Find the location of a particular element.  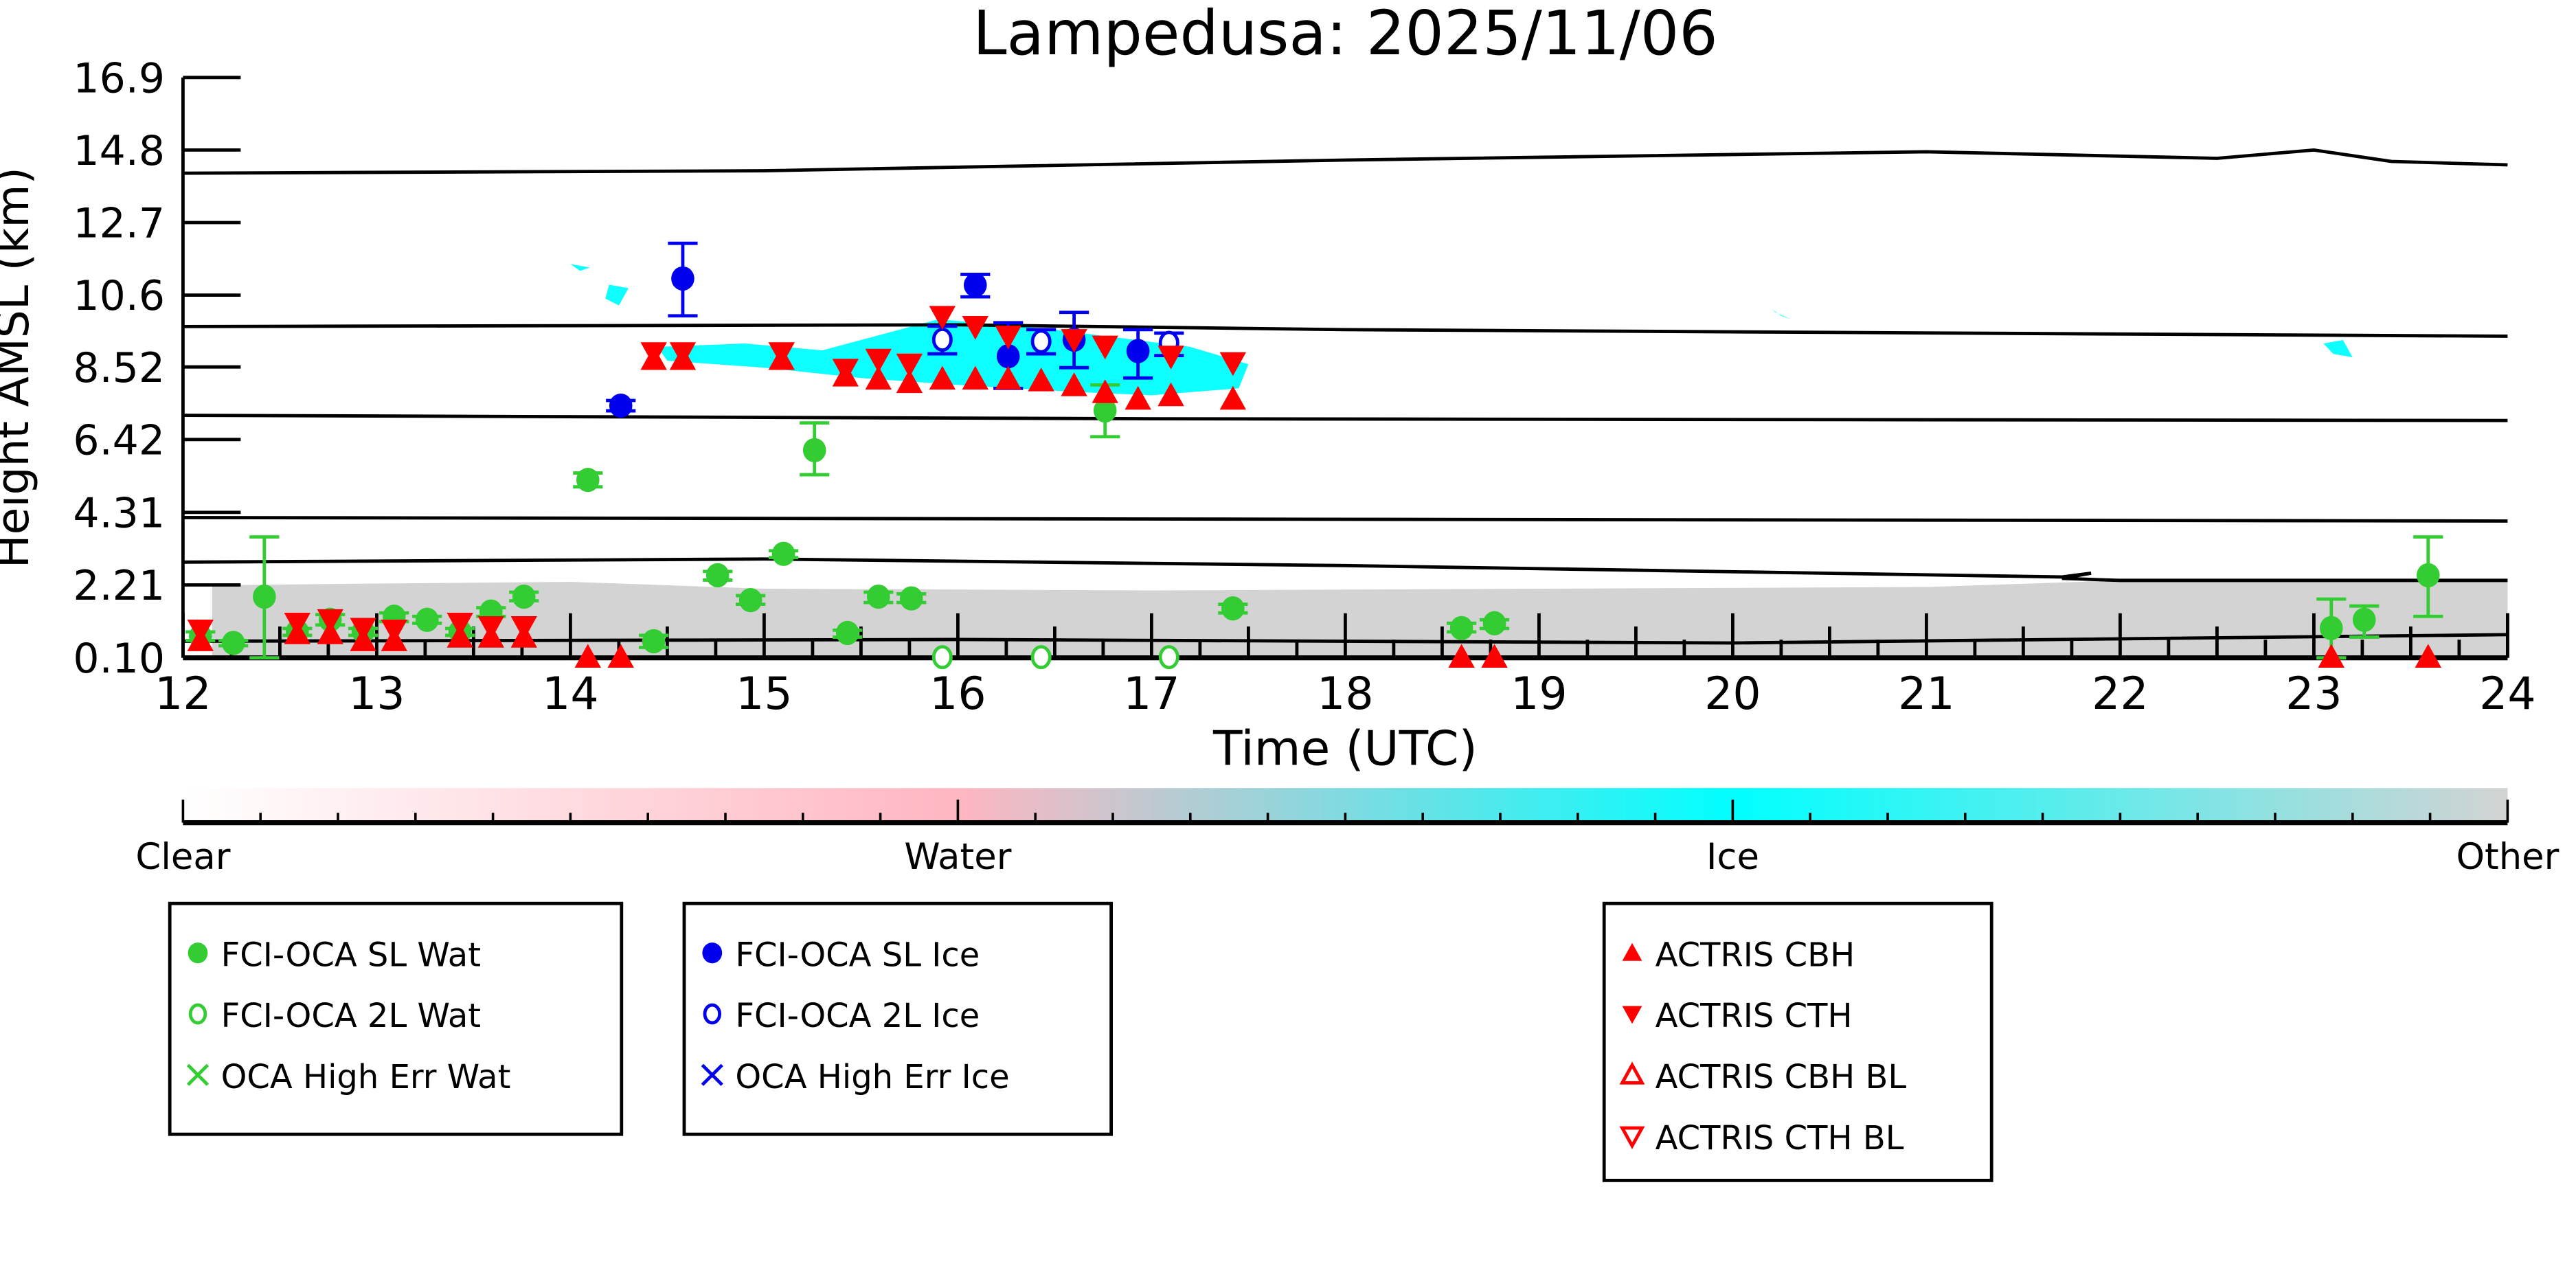

x-tick-label: 23 is located at coordinates (2313, 694).